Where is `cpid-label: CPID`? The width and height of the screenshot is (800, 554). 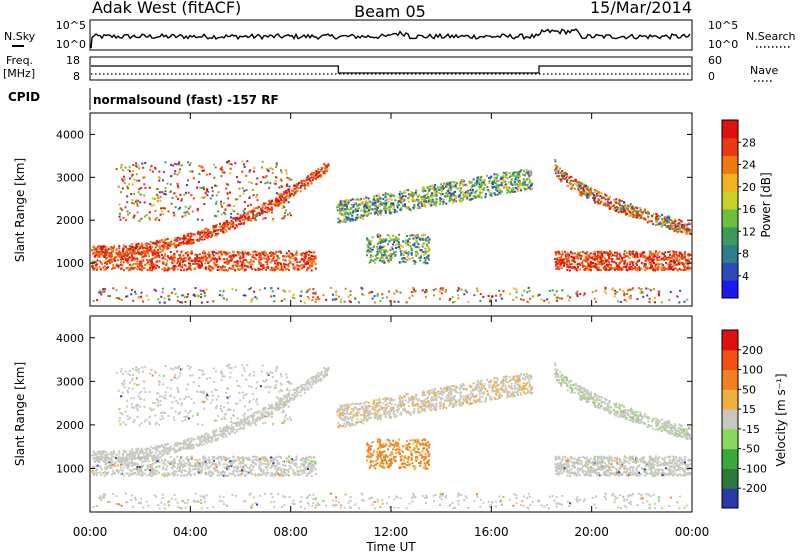 cpid-label: CPID is located at coordinates (24, 97).